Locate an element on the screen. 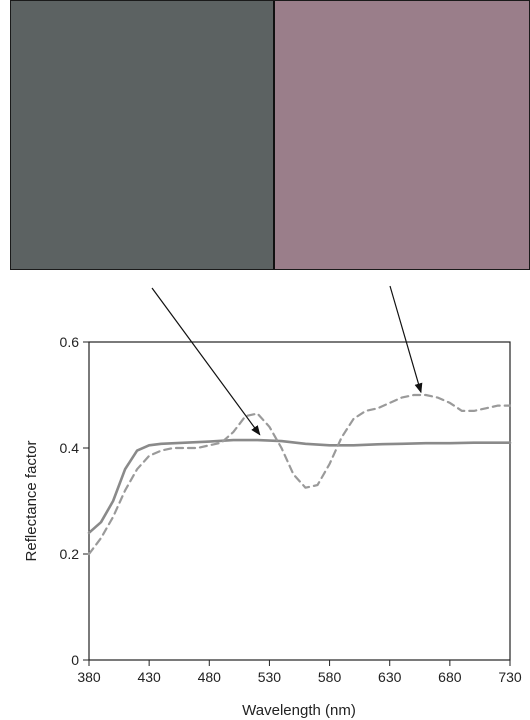  y-tick-label: 0 is located at coordinates (75, 660).